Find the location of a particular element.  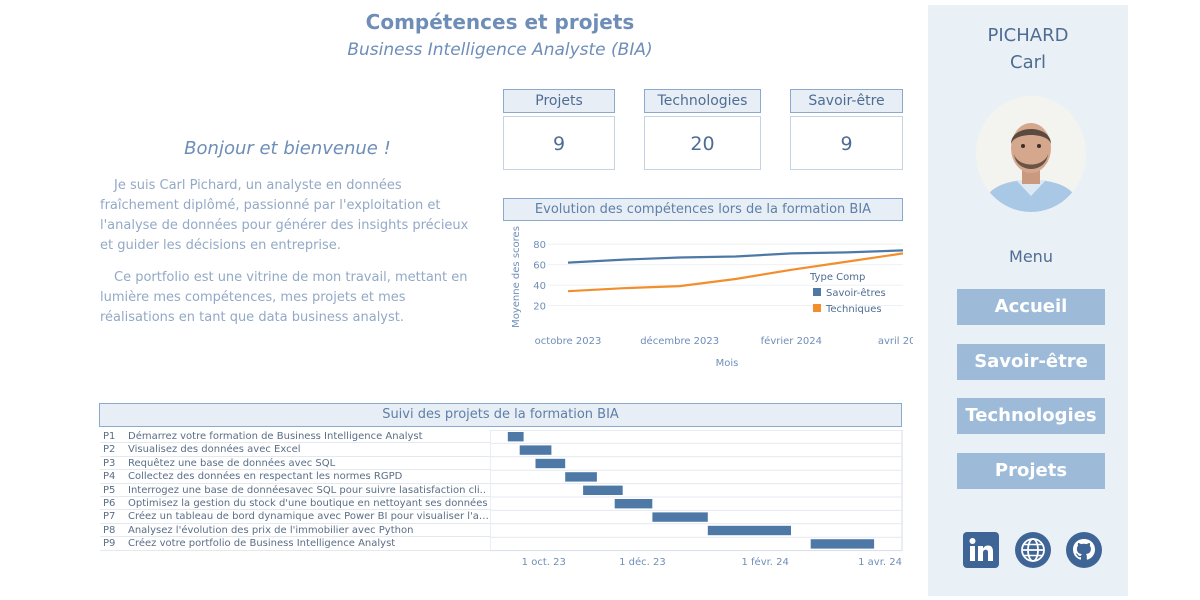

menu-label: Menu is located at coordinates (1031, 256).